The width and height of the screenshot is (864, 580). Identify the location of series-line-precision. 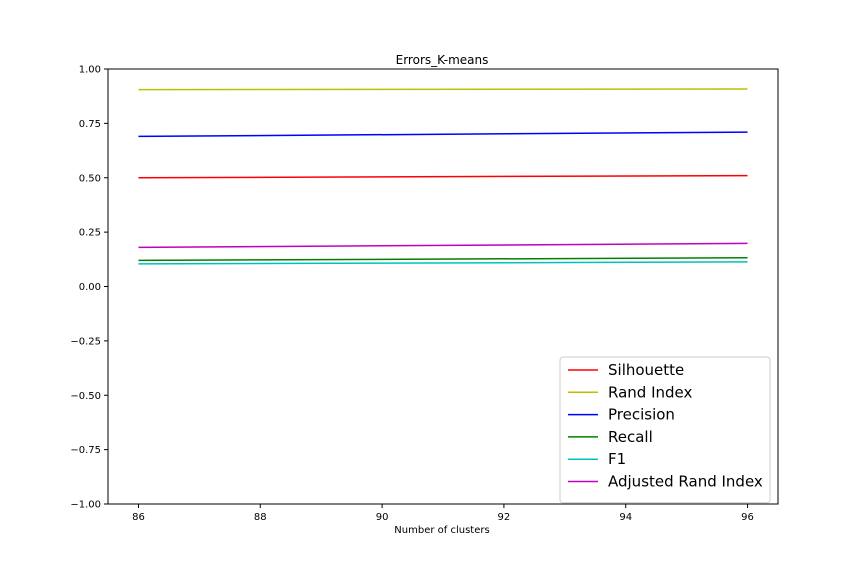
(443, 134).